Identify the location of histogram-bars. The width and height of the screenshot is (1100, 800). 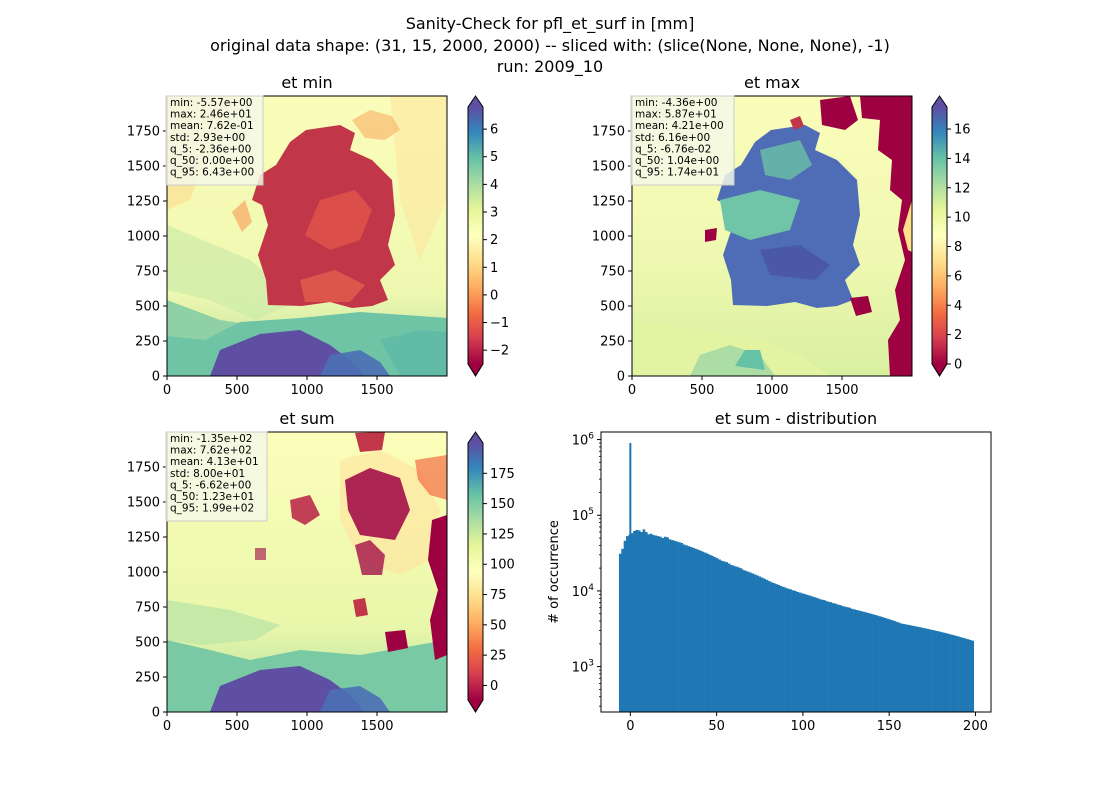
(796, 577).